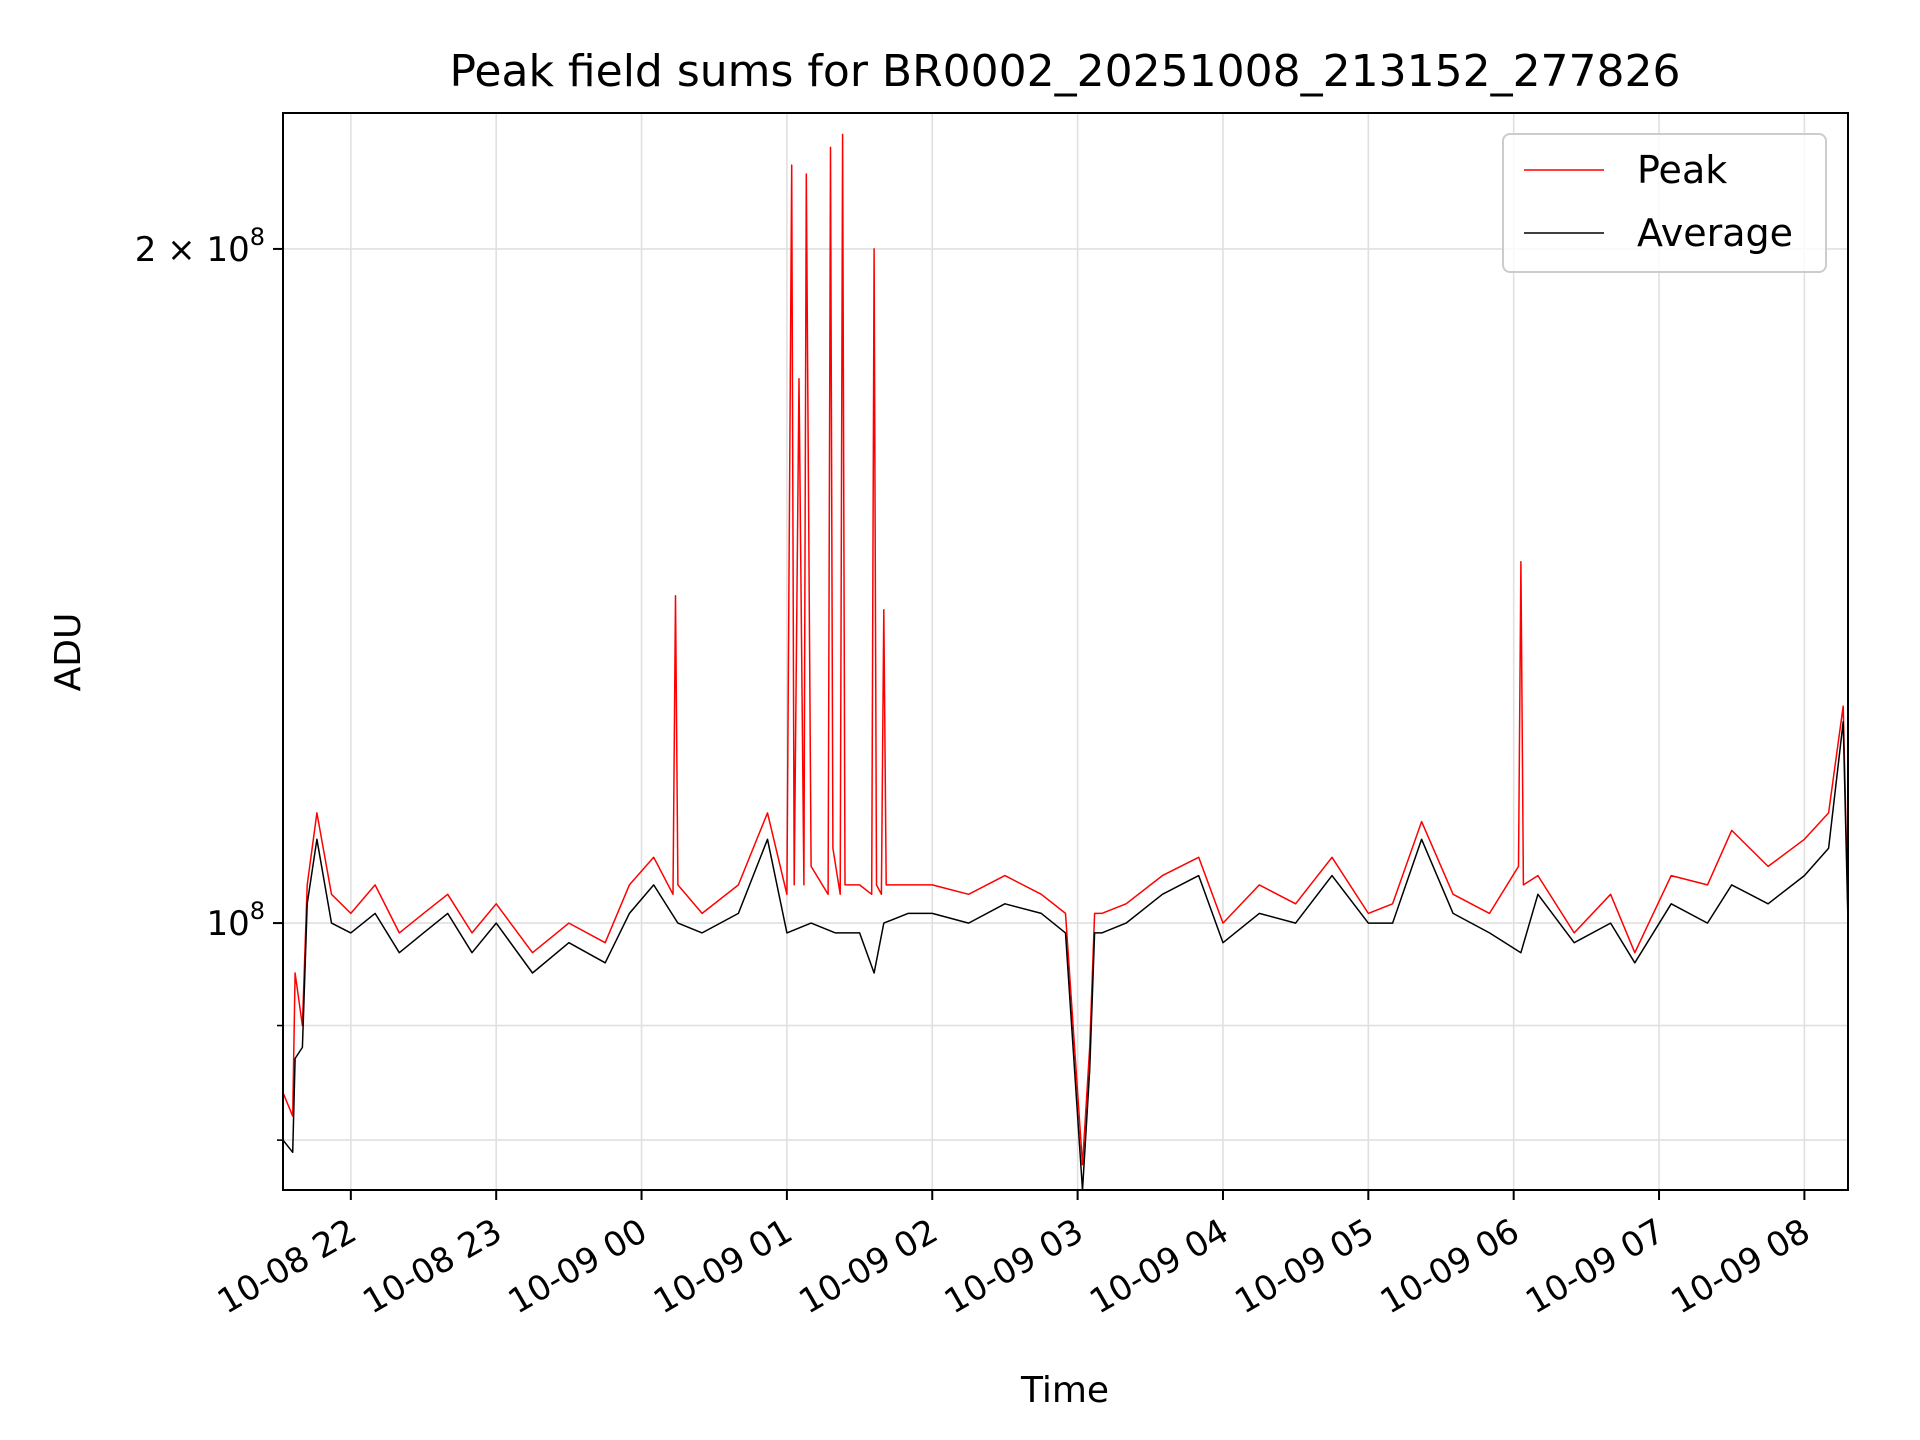 This screenshot has width=1920, height=1440. What do you see at coordinates (1715, 233) in the screenshot?
I see `legend-label-average: Average` at bounding box center [1715, 233].